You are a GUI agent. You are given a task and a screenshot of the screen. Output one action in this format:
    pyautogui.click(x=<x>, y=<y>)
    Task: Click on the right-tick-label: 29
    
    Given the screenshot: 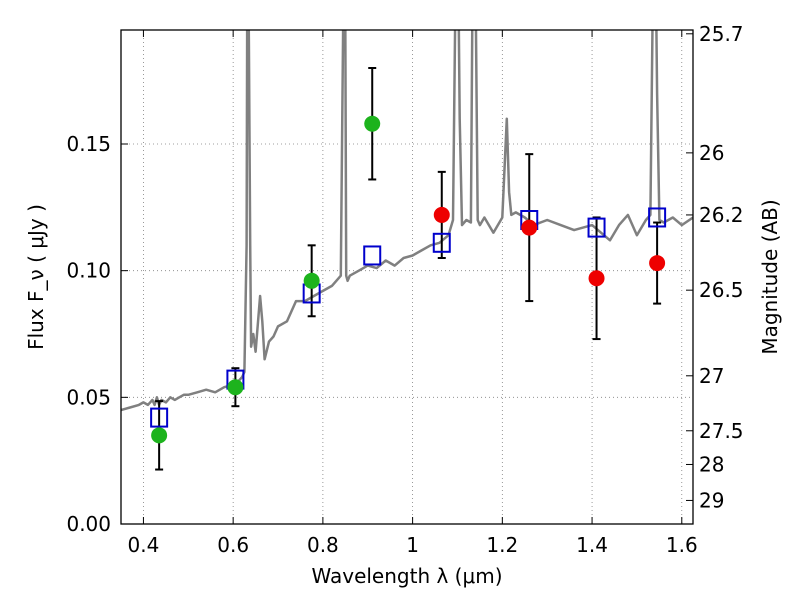 What is the action you would take?
    pyautogui.click(x=711, y=500)
    